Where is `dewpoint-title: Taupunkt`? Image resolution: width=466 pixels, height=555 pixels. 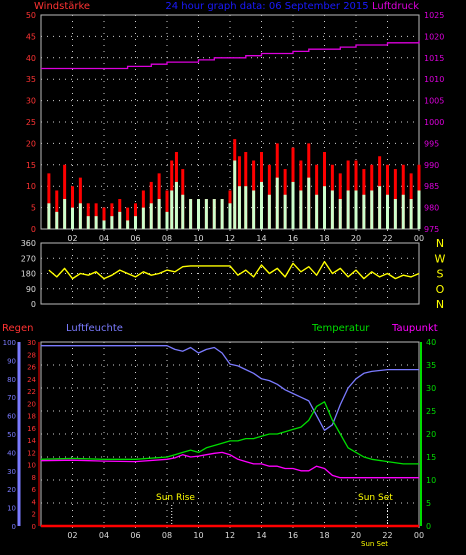 dewpoint-title: Taupunkt is located at coordinates (414, 328).